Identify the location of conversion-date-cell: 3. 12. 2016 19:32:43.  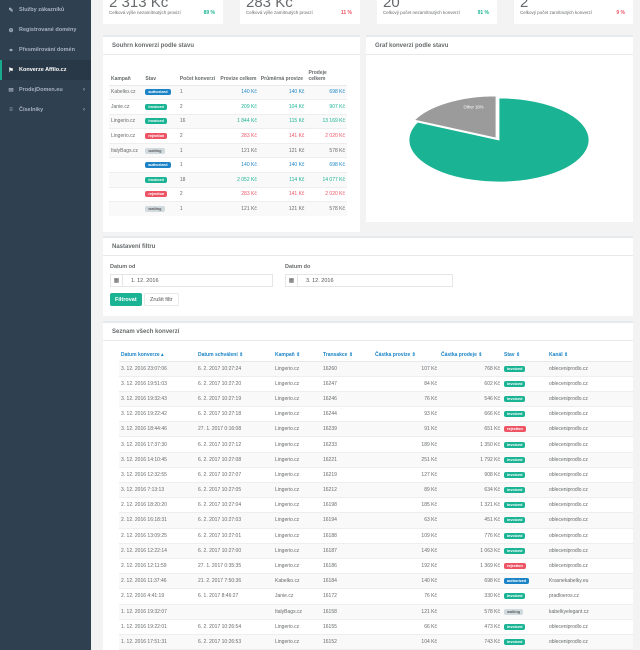
(157, 398).